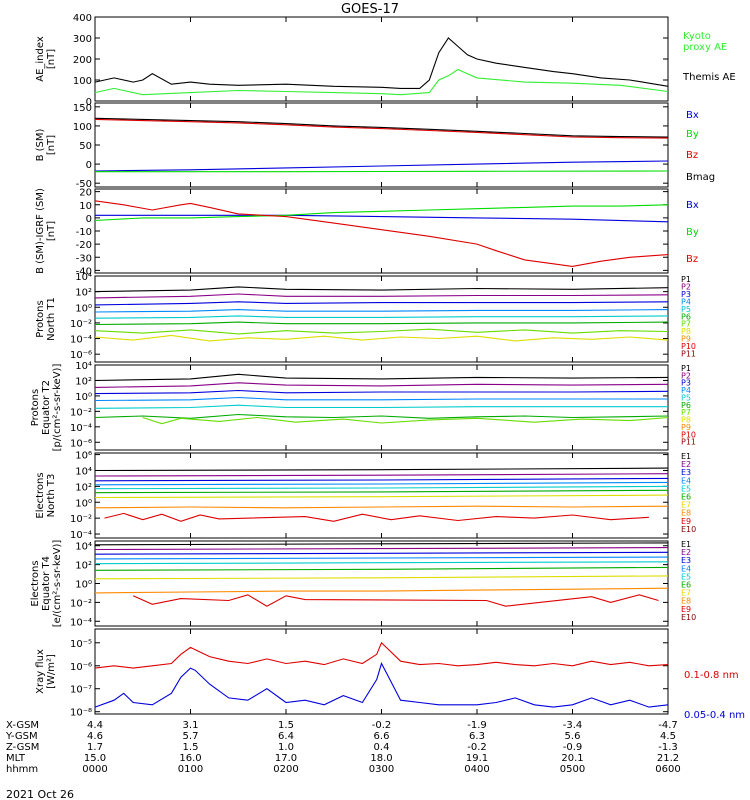  I want to click on y-tick-label: -30, so click(84, 258).